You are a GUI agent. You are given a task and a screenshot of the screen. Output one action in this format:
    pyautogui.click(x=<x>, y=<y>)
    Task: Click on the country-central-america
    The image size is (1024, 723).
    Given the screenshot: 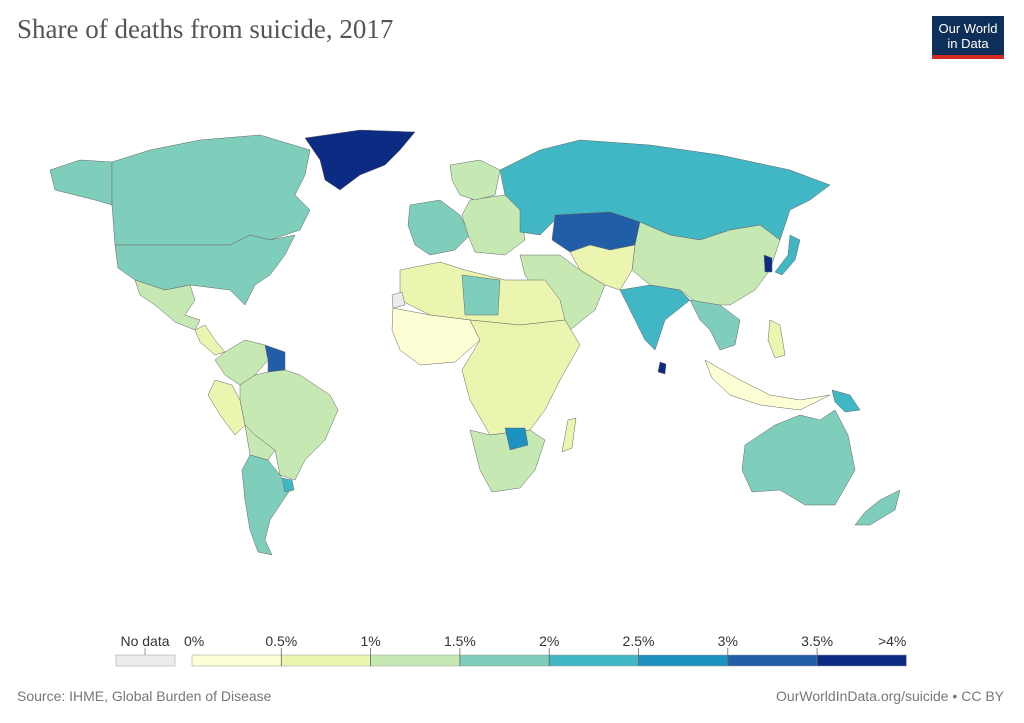 What is the action you would take?
    pyautogui.click(x=210, y=340)
    